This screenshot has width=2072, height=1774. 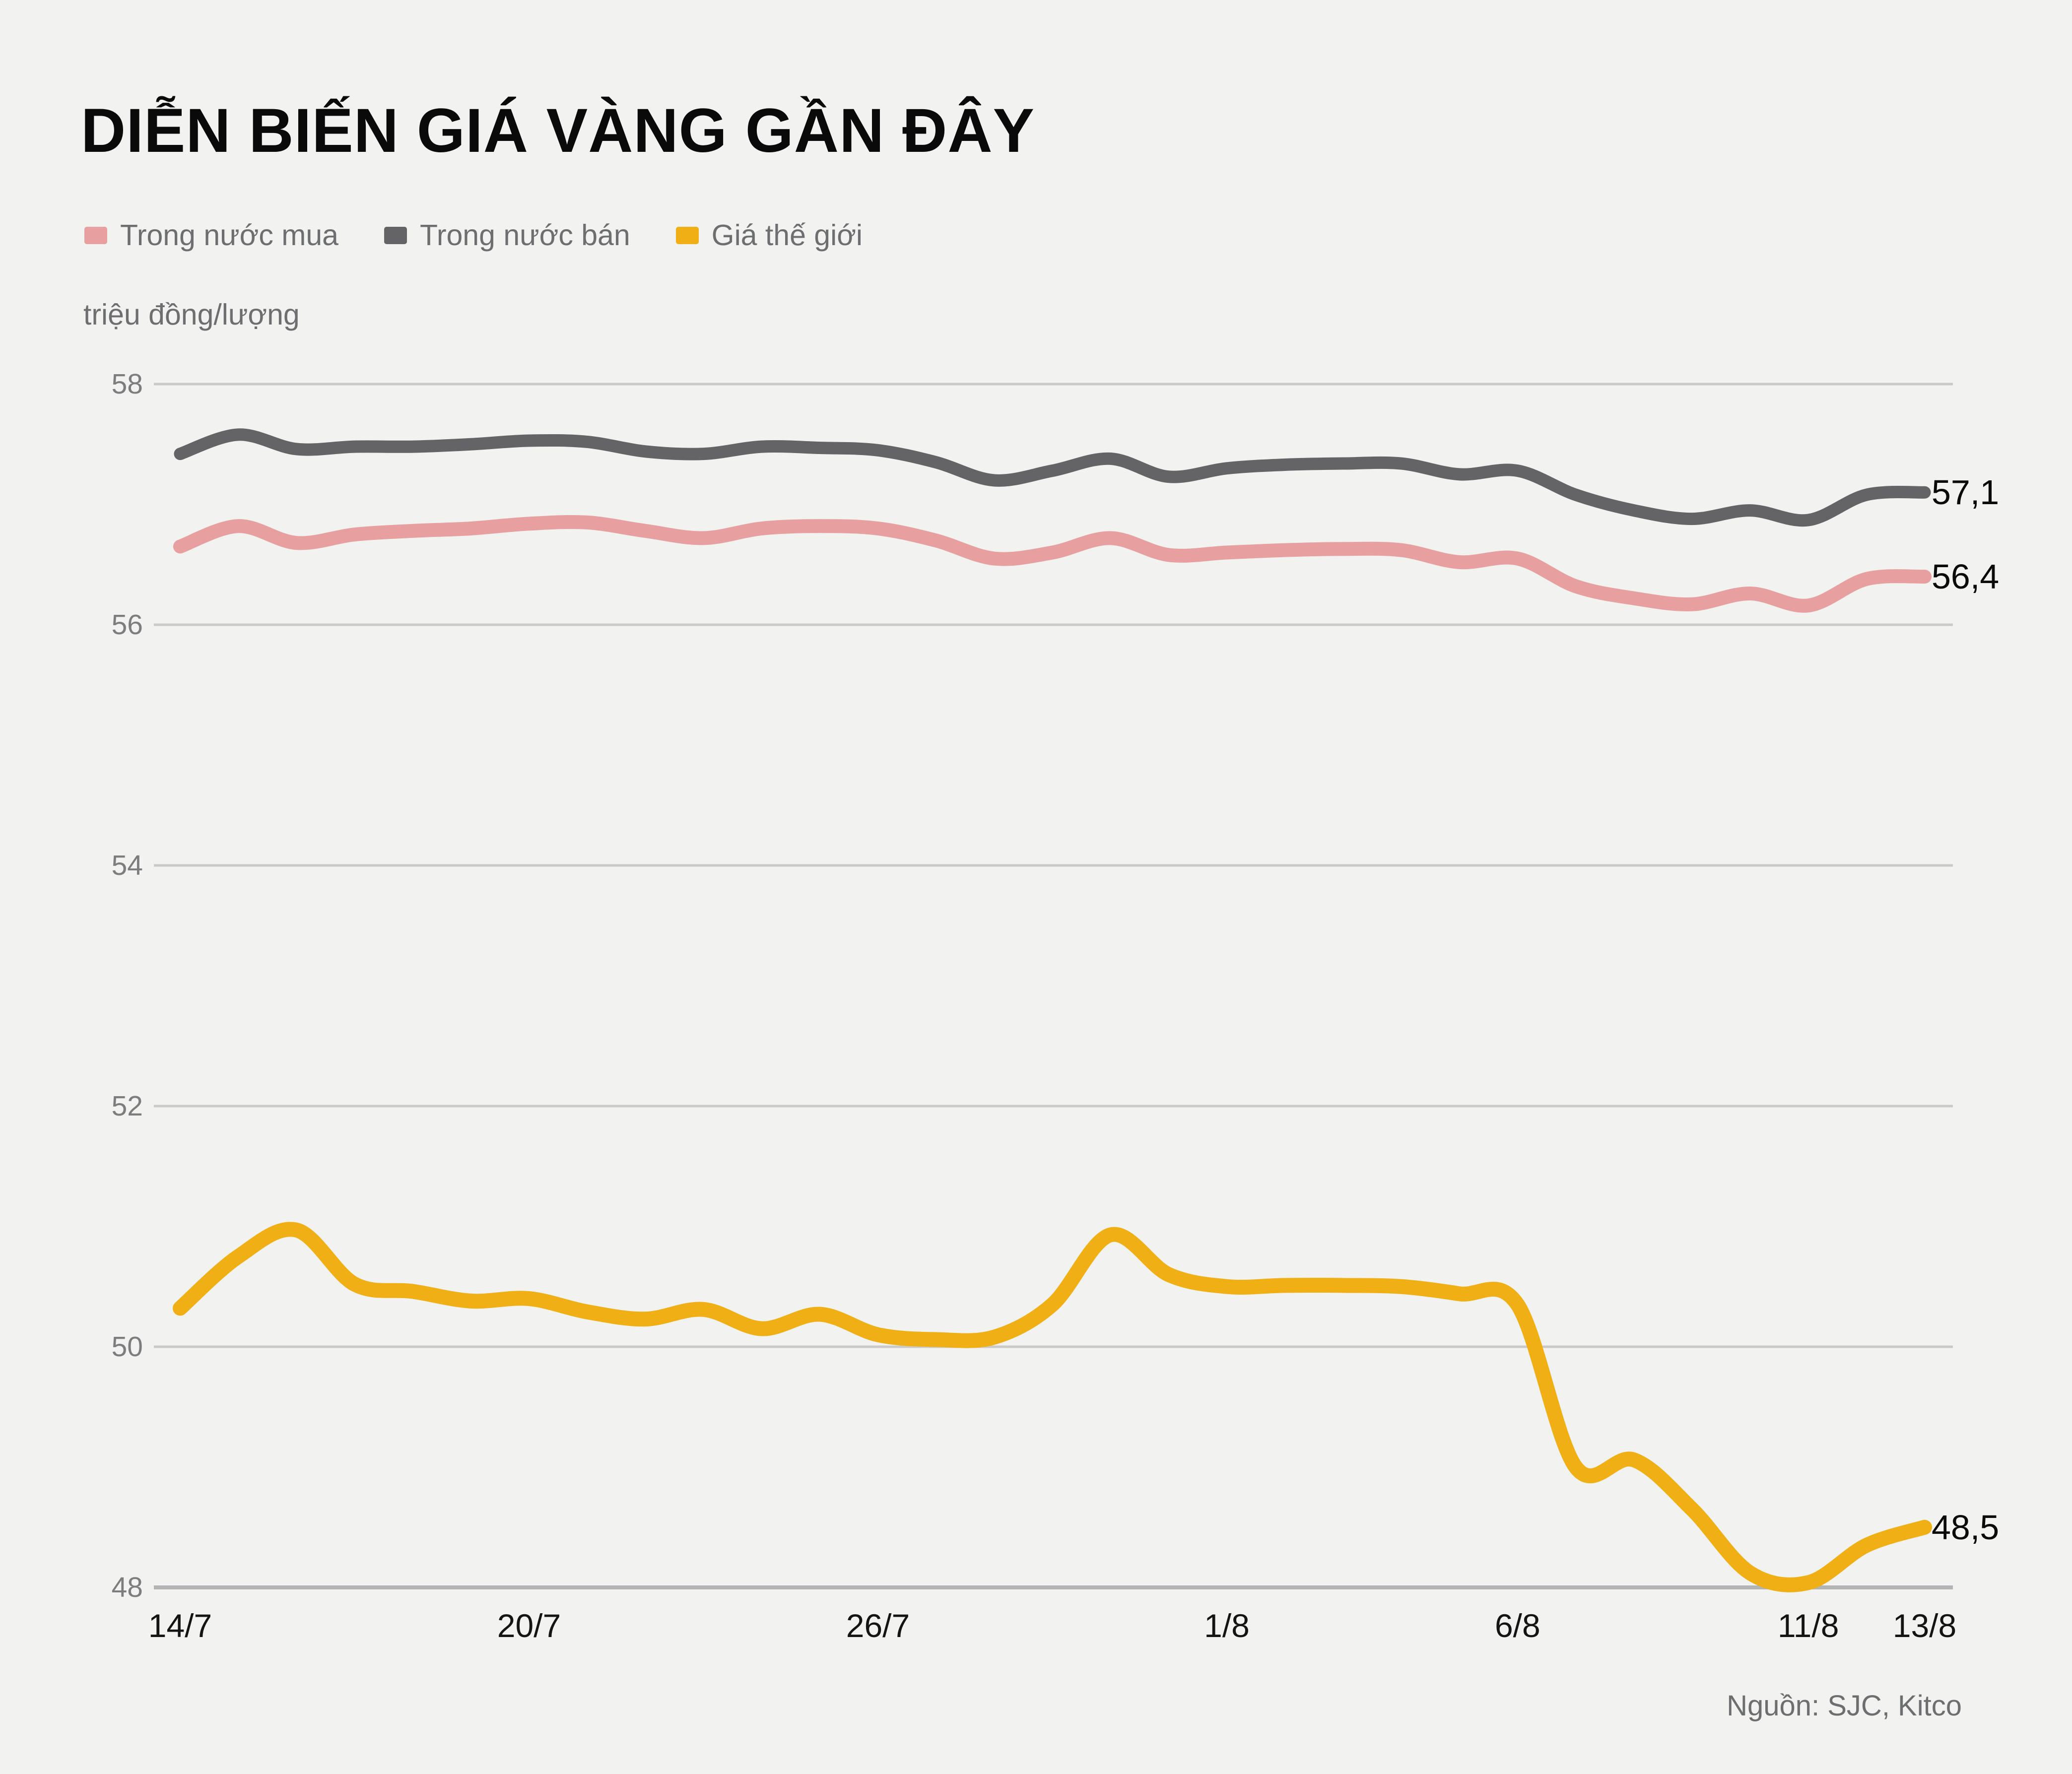 I want to click on y-axis-label-48: 48, so click(x=127, y=1587).